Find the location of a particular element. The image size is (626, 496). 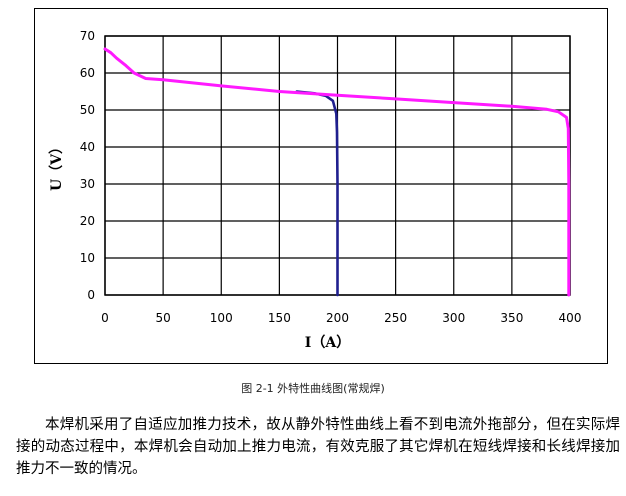

x-tick-label: 150 is located at coordinates (279, 318).